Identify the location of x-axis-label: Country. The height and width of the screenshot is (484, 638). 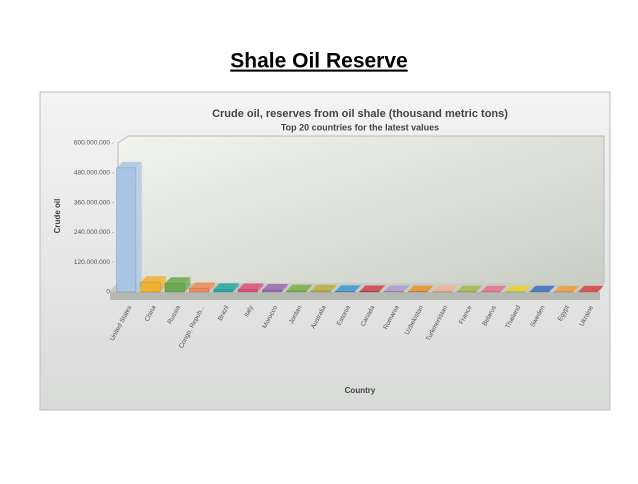
(360, 390).